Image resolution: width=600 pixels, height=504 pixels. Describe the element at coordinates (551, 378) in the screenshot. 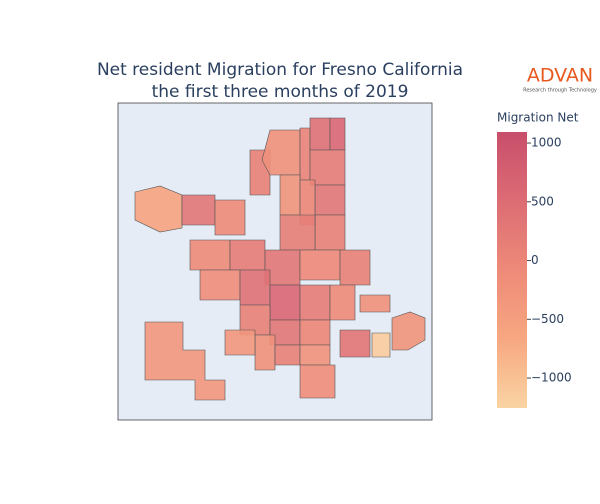

I see `colorbar-tick-label: −1000` at that location.